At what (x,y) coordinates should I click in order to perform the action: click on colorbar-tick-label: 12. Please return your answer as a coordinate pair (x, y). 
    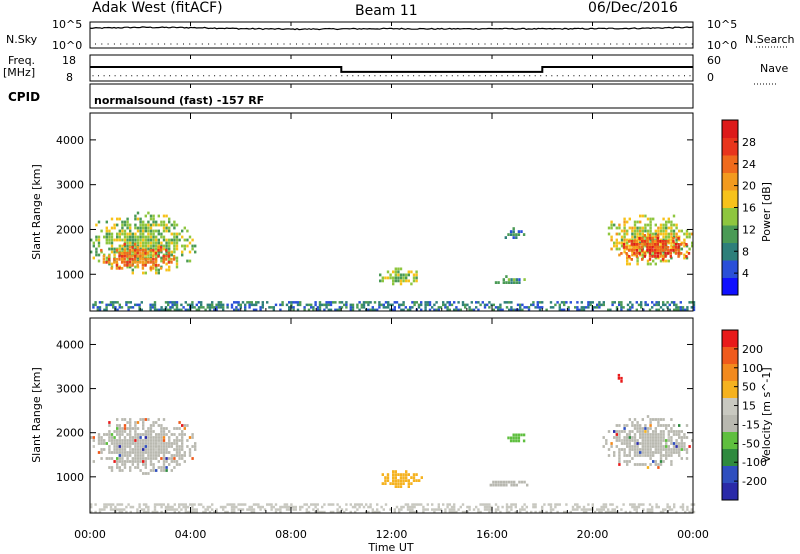
    Looking at the image, I should click on (749, 229).